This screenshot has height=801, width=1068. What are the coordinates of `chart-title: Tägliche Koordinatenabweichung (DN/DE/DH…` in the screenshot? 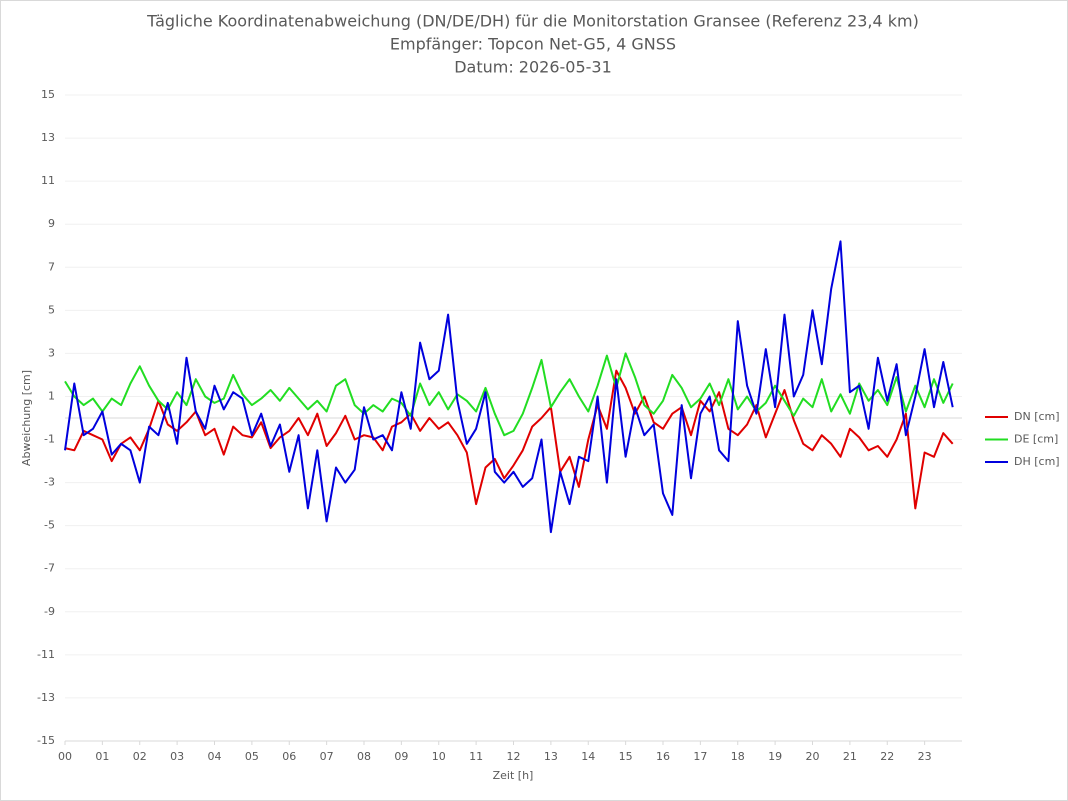 It's located at (532, 21).